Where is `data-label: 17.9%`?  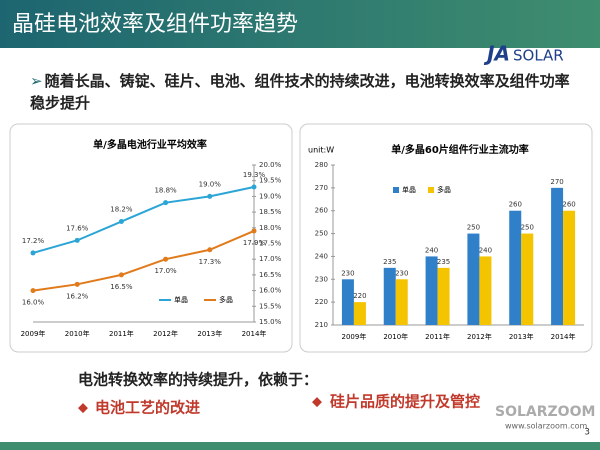
data-label: 17.9% is located at coordinates (254, 243).